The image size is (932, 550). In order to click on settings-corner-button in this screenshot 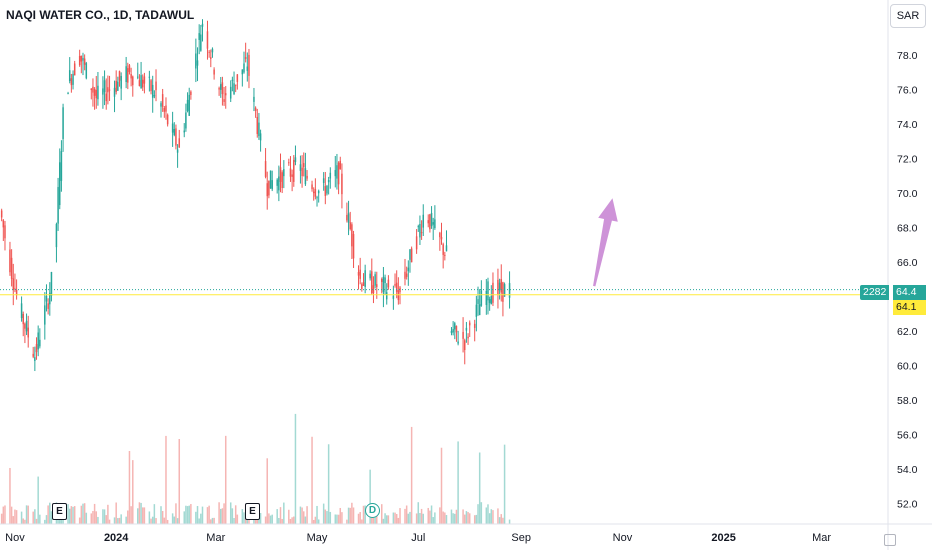, I will do `click(890, 540)`.